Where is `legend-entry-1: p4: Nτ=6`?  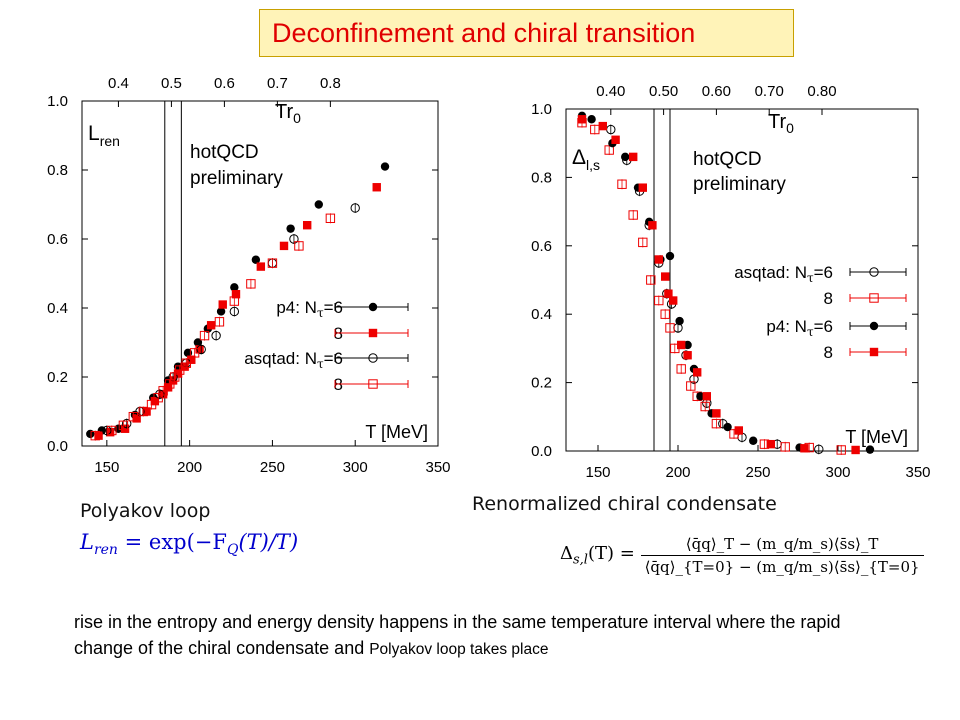
legend-entry-1: p4: Nτ=6 is located at coordinates (342, 309).